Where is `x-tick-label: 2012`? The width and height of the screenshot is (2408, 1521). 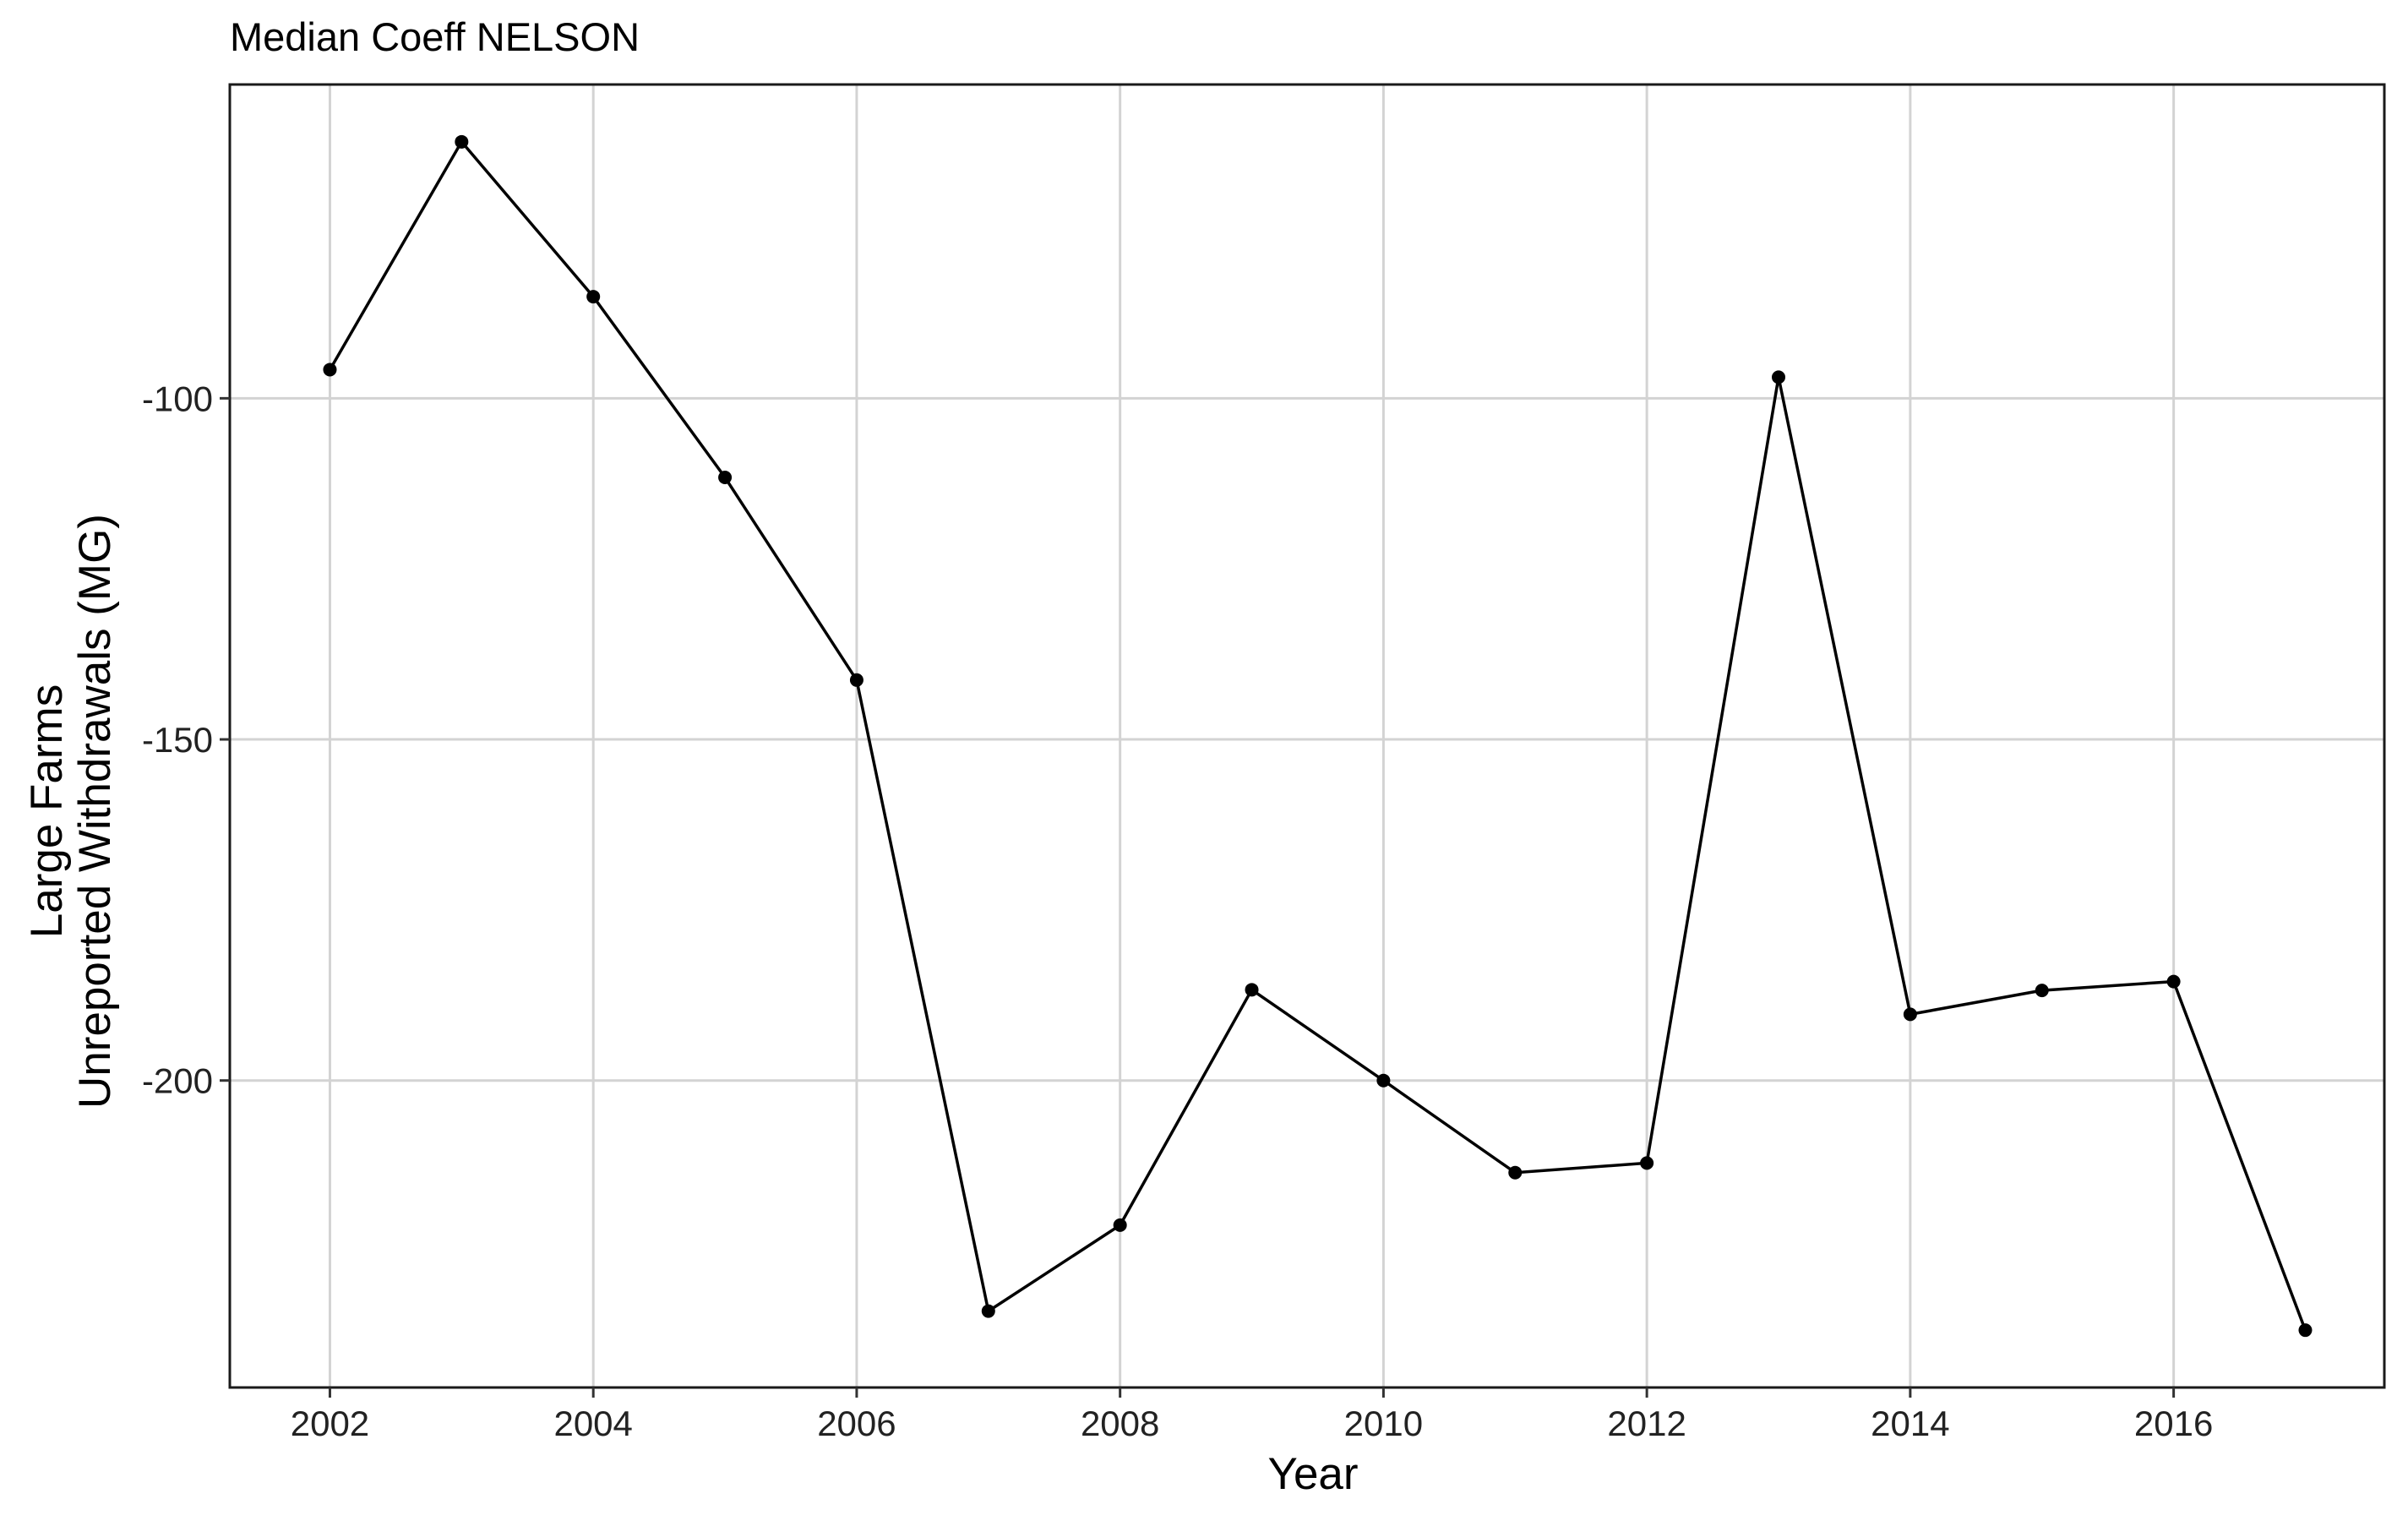
x-tick-label: 2012 is located at coordinates (1646, 1423).